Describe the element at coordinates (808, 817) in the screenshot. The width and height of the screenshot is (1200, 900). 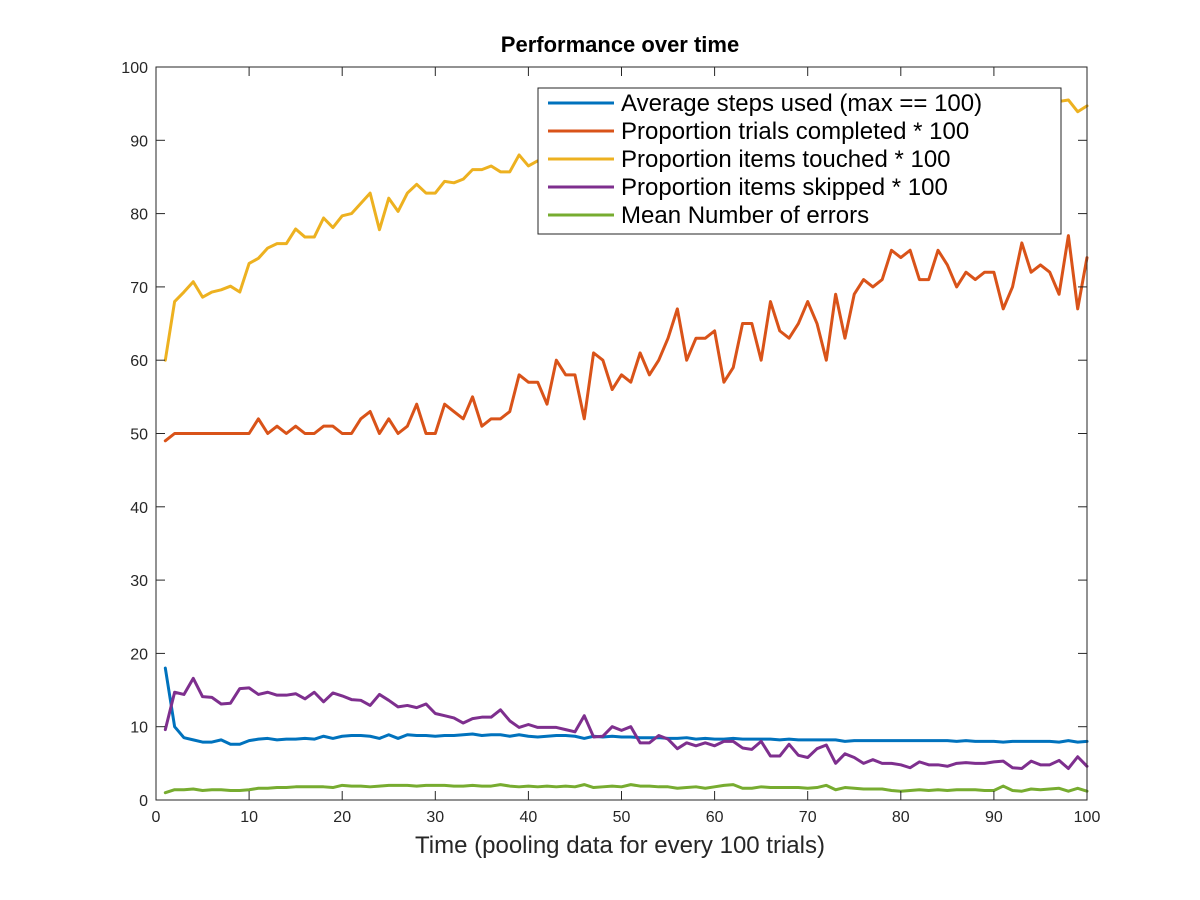
I see `x-tick-label: 70` at that location.